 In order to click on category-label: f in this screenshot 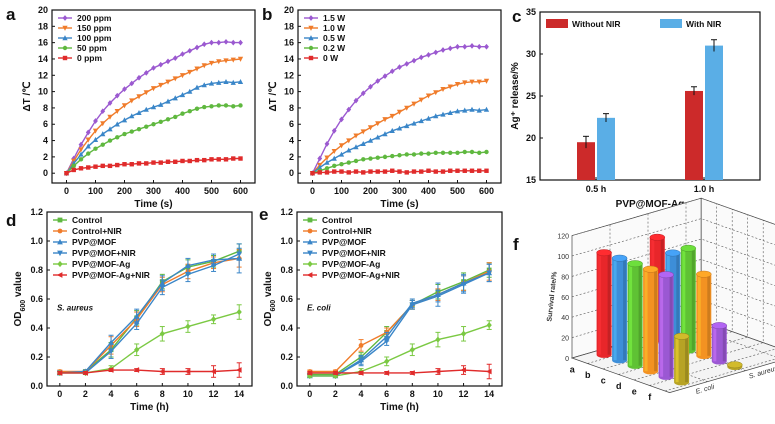, I will do `click(650, 397)`.